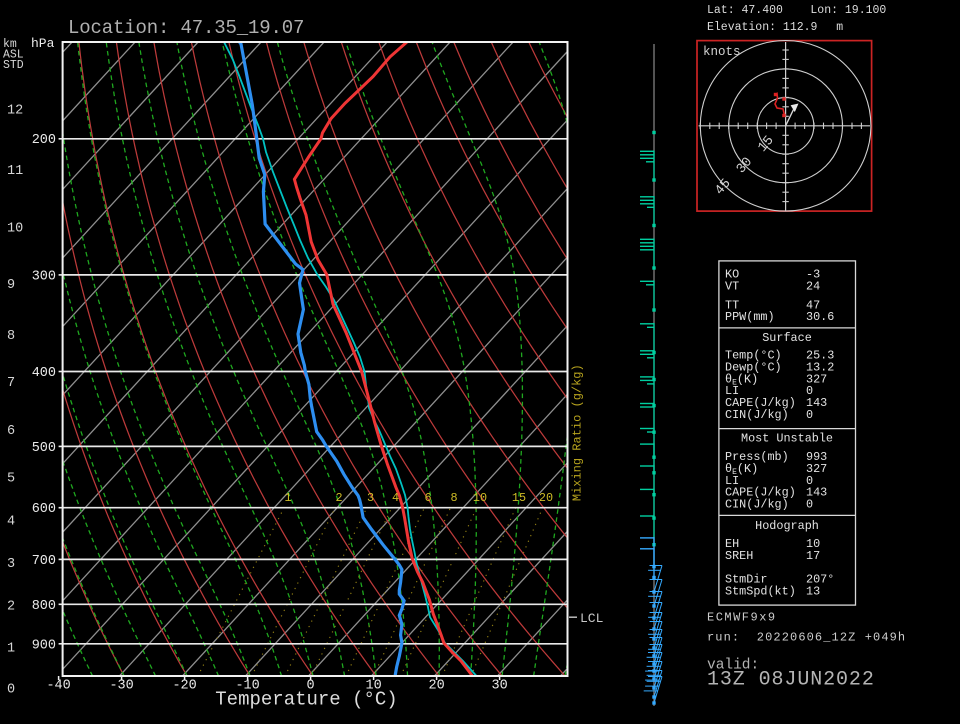 Image resolution: width=960 pixels, height=724 pixels. Describe the element at coordinates (11, 479) in the screenshot. I see `svg-text: 5` at that location.